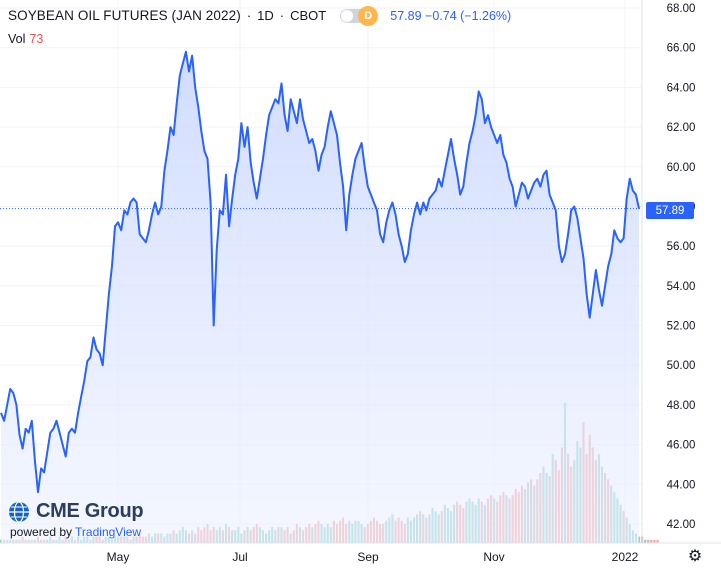  I want to click on y-tick-label: 46.00, so click(681, 446).